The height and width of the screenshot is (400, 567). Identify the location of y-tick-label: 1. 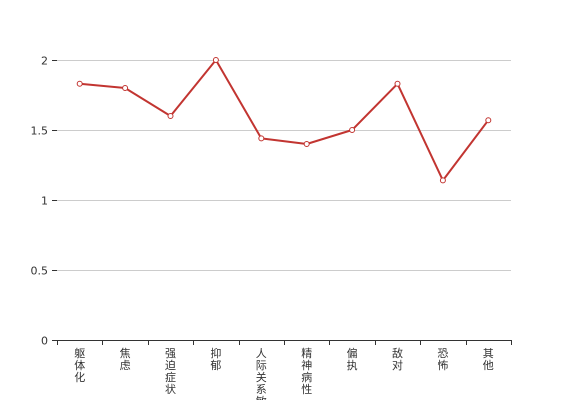
(44, 201).